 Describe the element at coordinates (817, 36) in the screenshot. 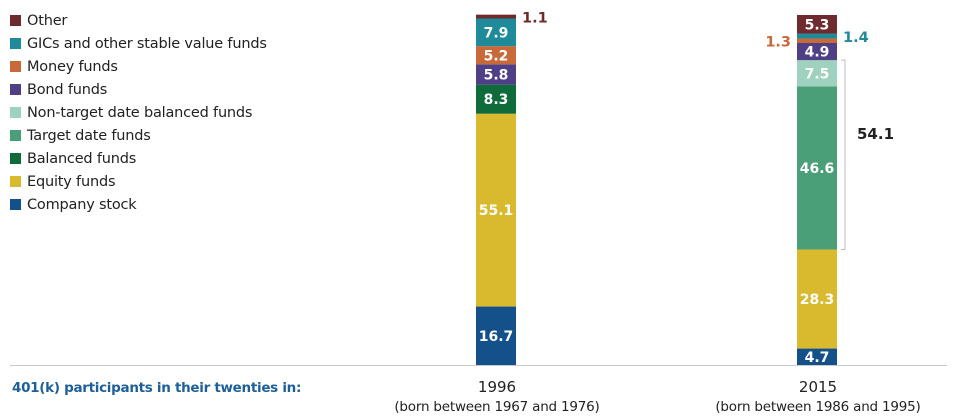

I see `bar-segment-gics-2015` at that location.